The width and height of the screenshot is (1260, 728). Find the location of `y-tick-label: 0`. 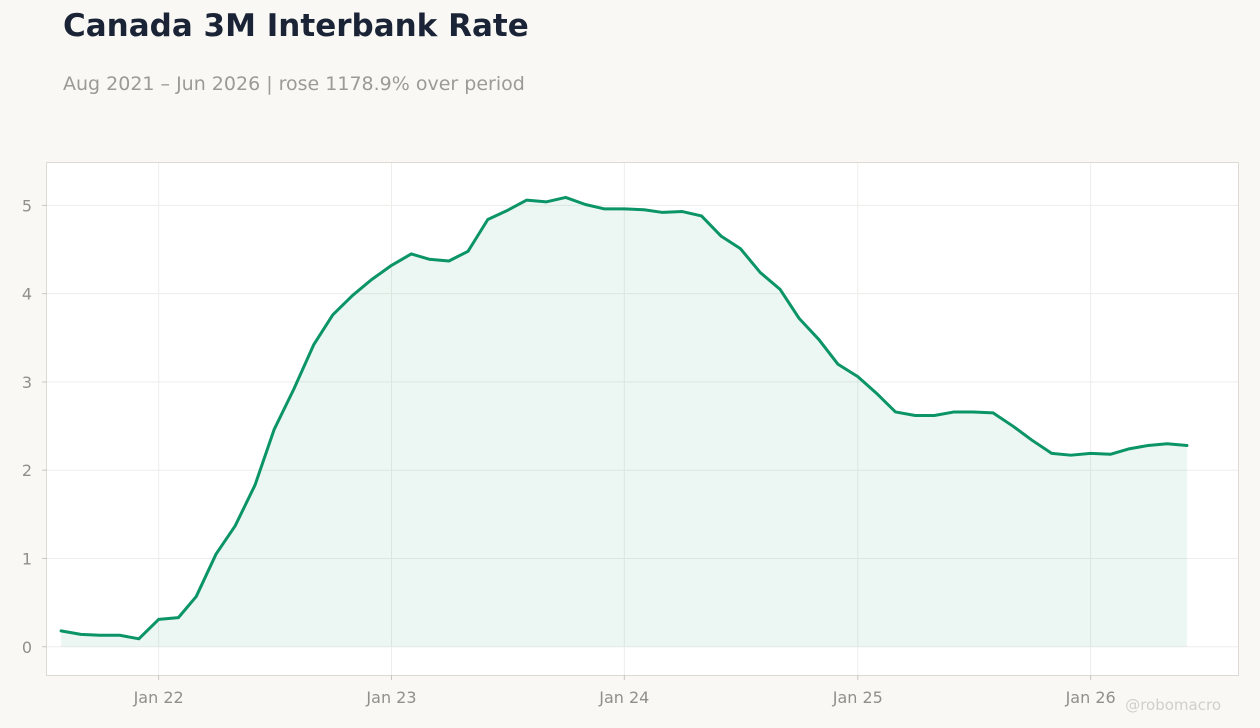

y-tick-label: 0 is located at coordinates (27, 647).